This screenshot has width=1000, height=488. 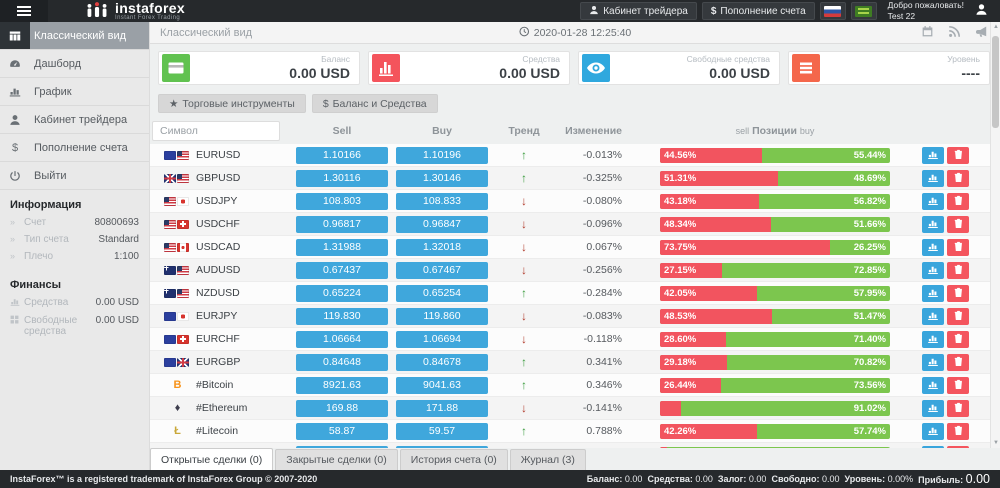 I want to click on sell-price-button: 8921.63, so click(x=342, y=385).